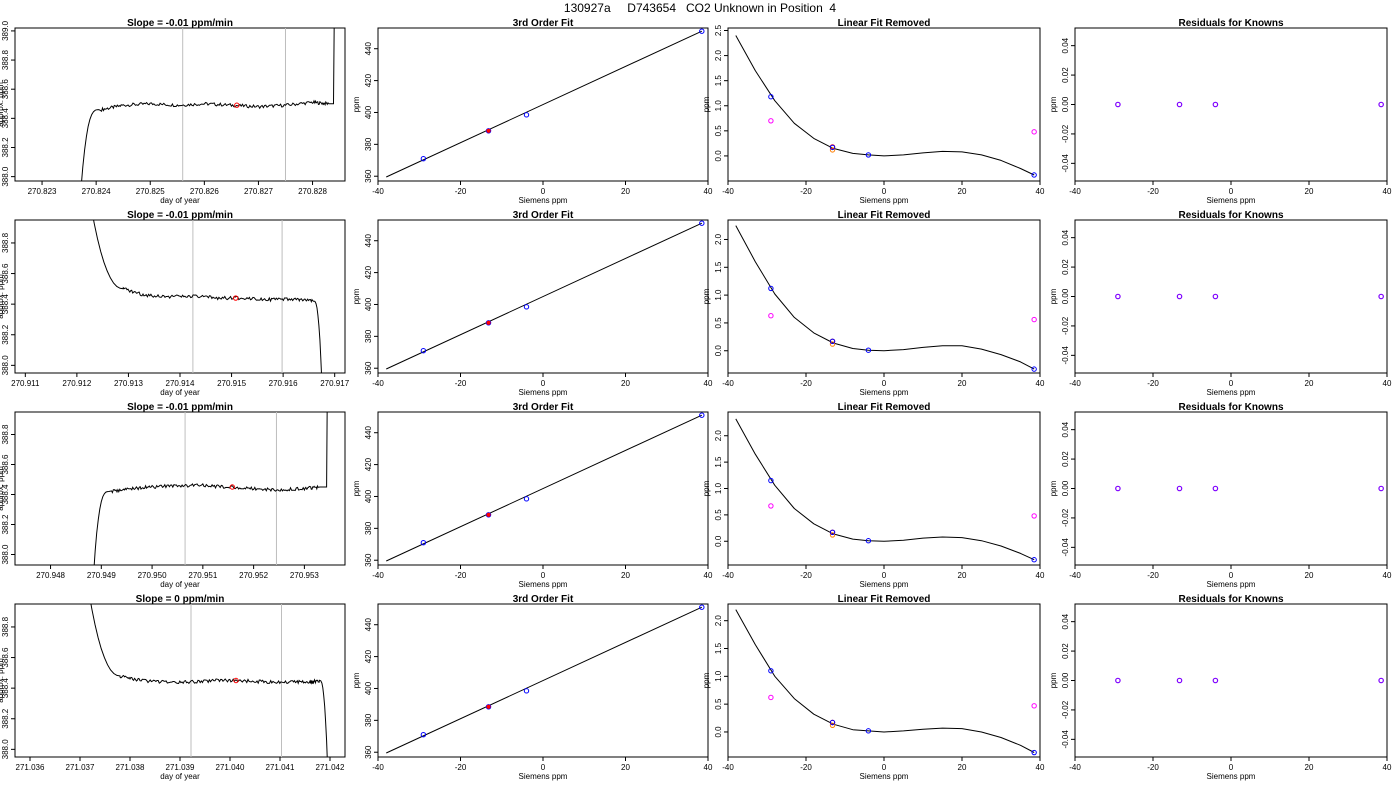  Describe the element at coordinates (180, 776) in the screenshot. I see `x-axis-label: day of year` at that location.